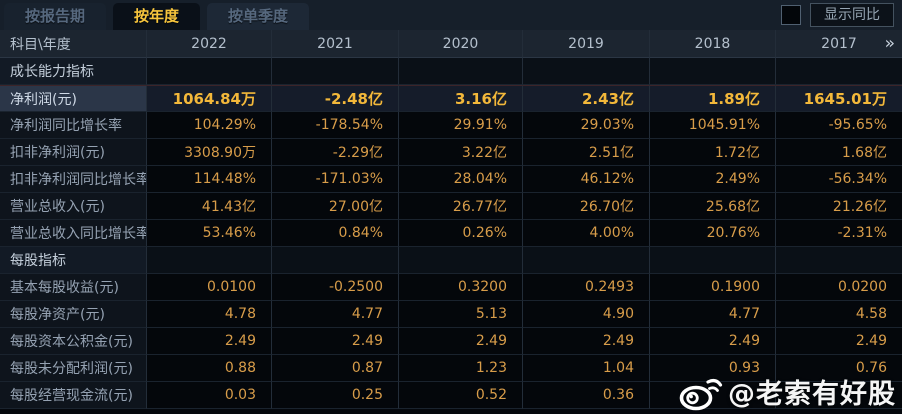  Describe the element at coordinates (585, 152) in the screenshot. I see `cell-value: 2.51亿` at that location.